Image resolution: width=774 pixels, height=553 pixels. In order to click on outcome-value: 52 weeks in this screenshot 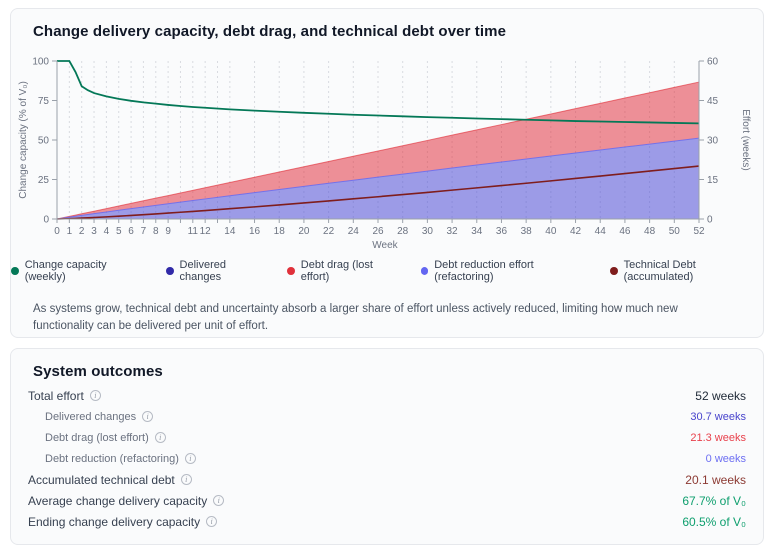, I will do `click(720, 395)`.